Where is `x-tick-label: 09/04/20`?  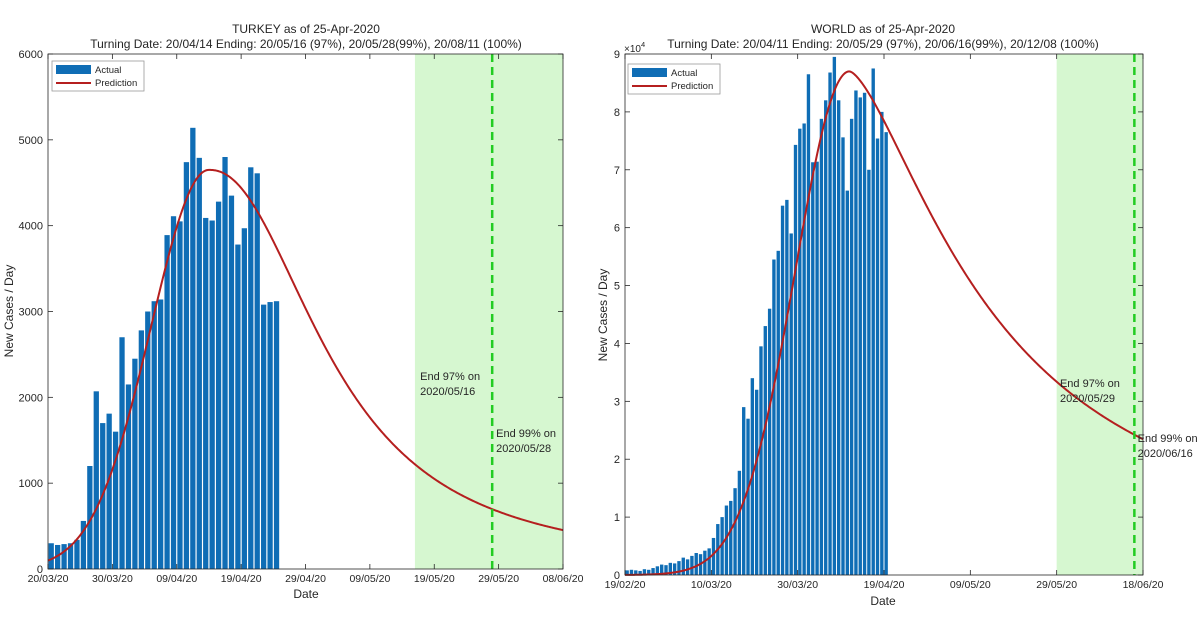
x-tick-label: 09/04/20 is located at coordinates (176, 579).